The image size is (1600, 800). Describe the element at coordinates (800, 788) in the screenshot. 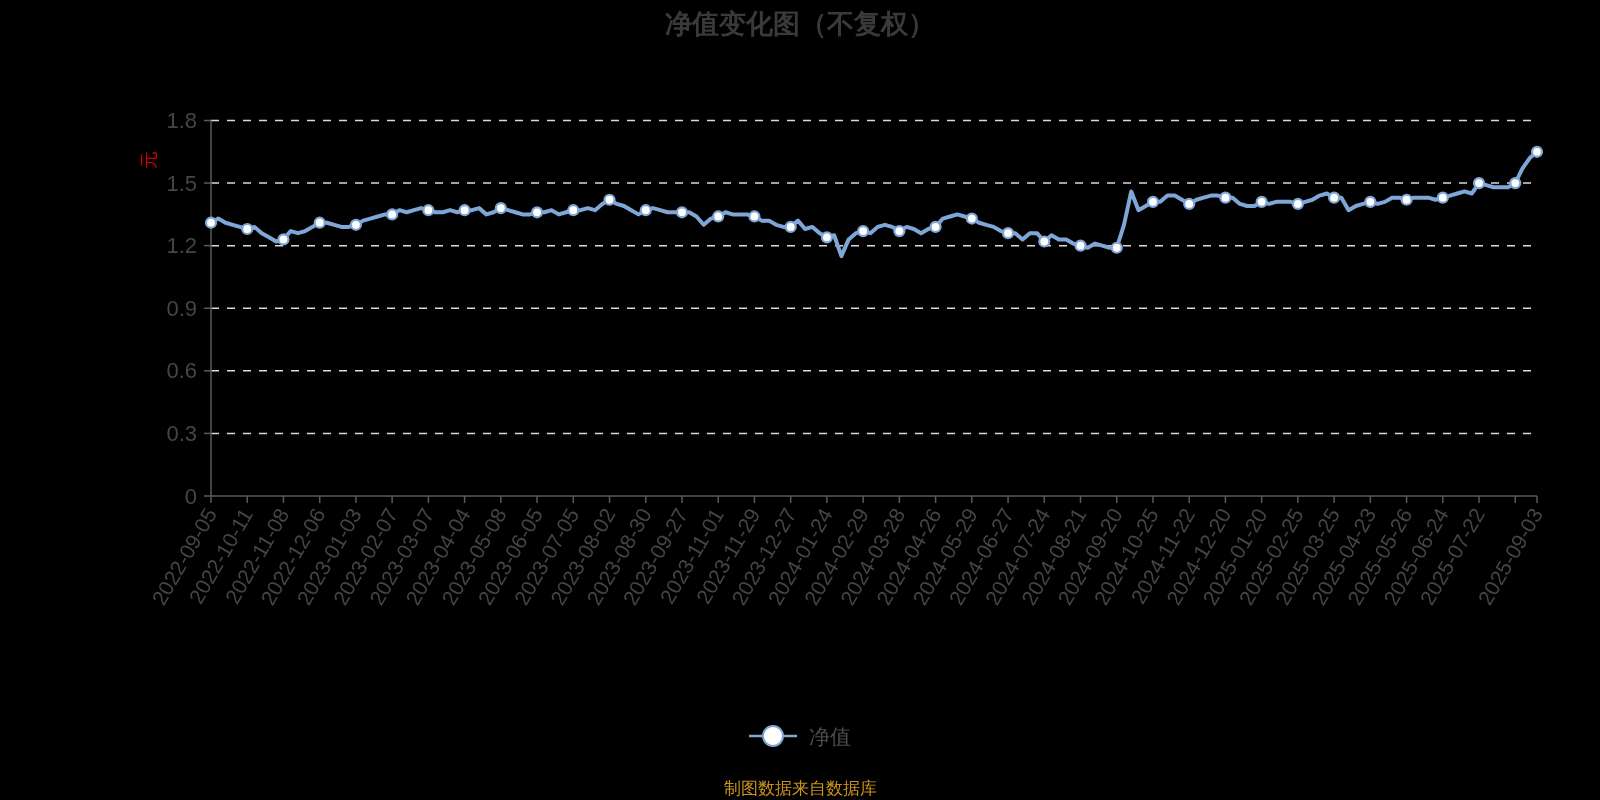

I see `text: 制图数据来自数据库` at that location.